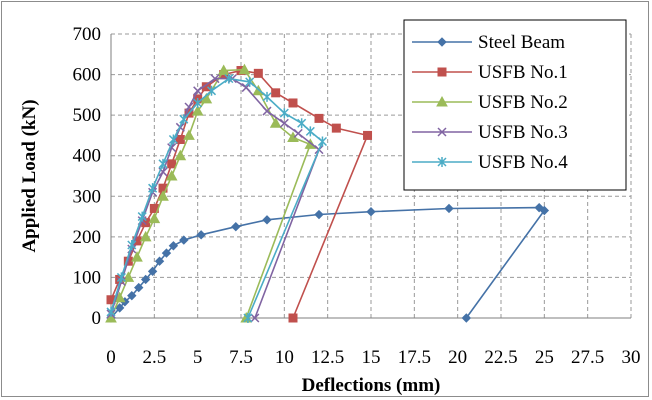 The width and height of the screenshot is (652, 400). What do you see at coordinates (500, 357) in the screenshot?
I see `x-tick-label: 22.5` at bounding box center [500, 357].